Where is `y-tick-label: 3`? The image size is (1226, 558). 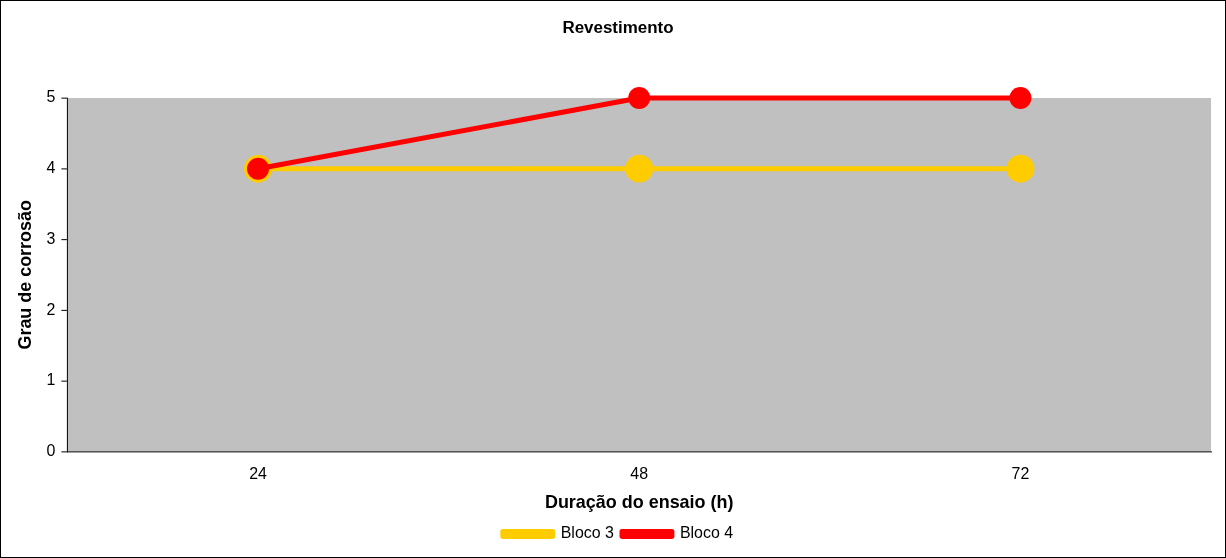
y-tick-label: 3 is located at coordinates (51, 238).